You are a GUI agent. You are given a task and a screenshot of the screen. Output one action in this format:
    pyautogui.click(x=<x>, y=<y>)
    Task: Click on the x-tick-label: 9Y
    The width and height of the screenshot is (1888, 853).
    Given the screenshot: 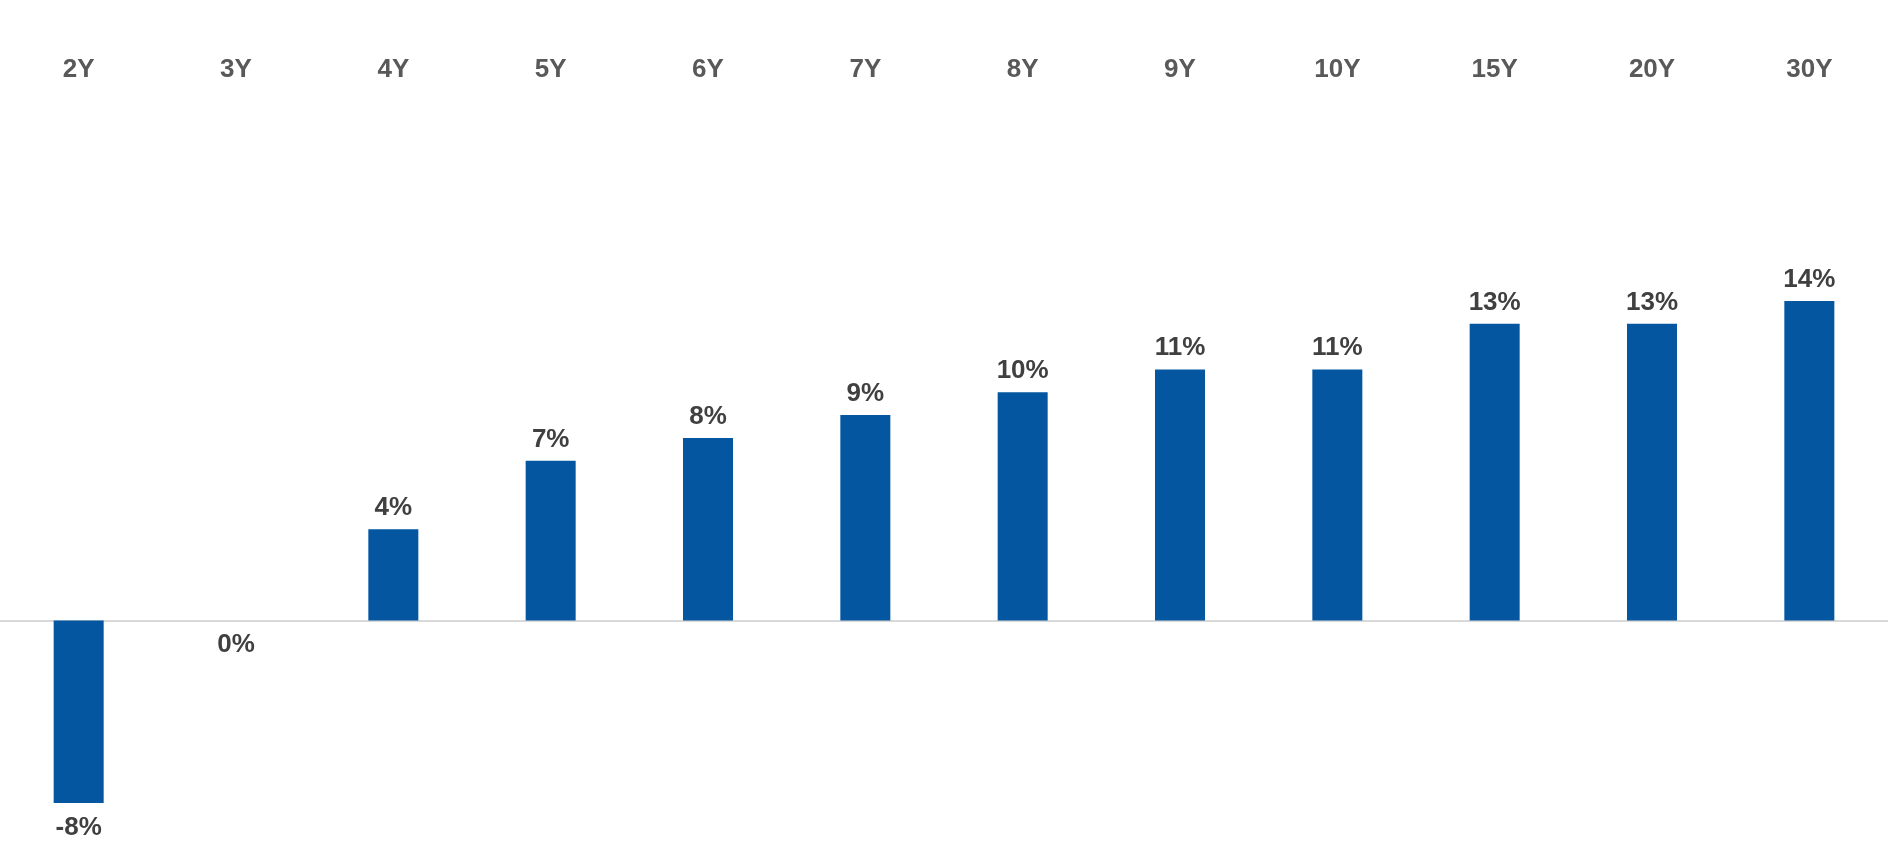 What is the action you would take?
    pyautogui.click(x=1180, y=68)
    